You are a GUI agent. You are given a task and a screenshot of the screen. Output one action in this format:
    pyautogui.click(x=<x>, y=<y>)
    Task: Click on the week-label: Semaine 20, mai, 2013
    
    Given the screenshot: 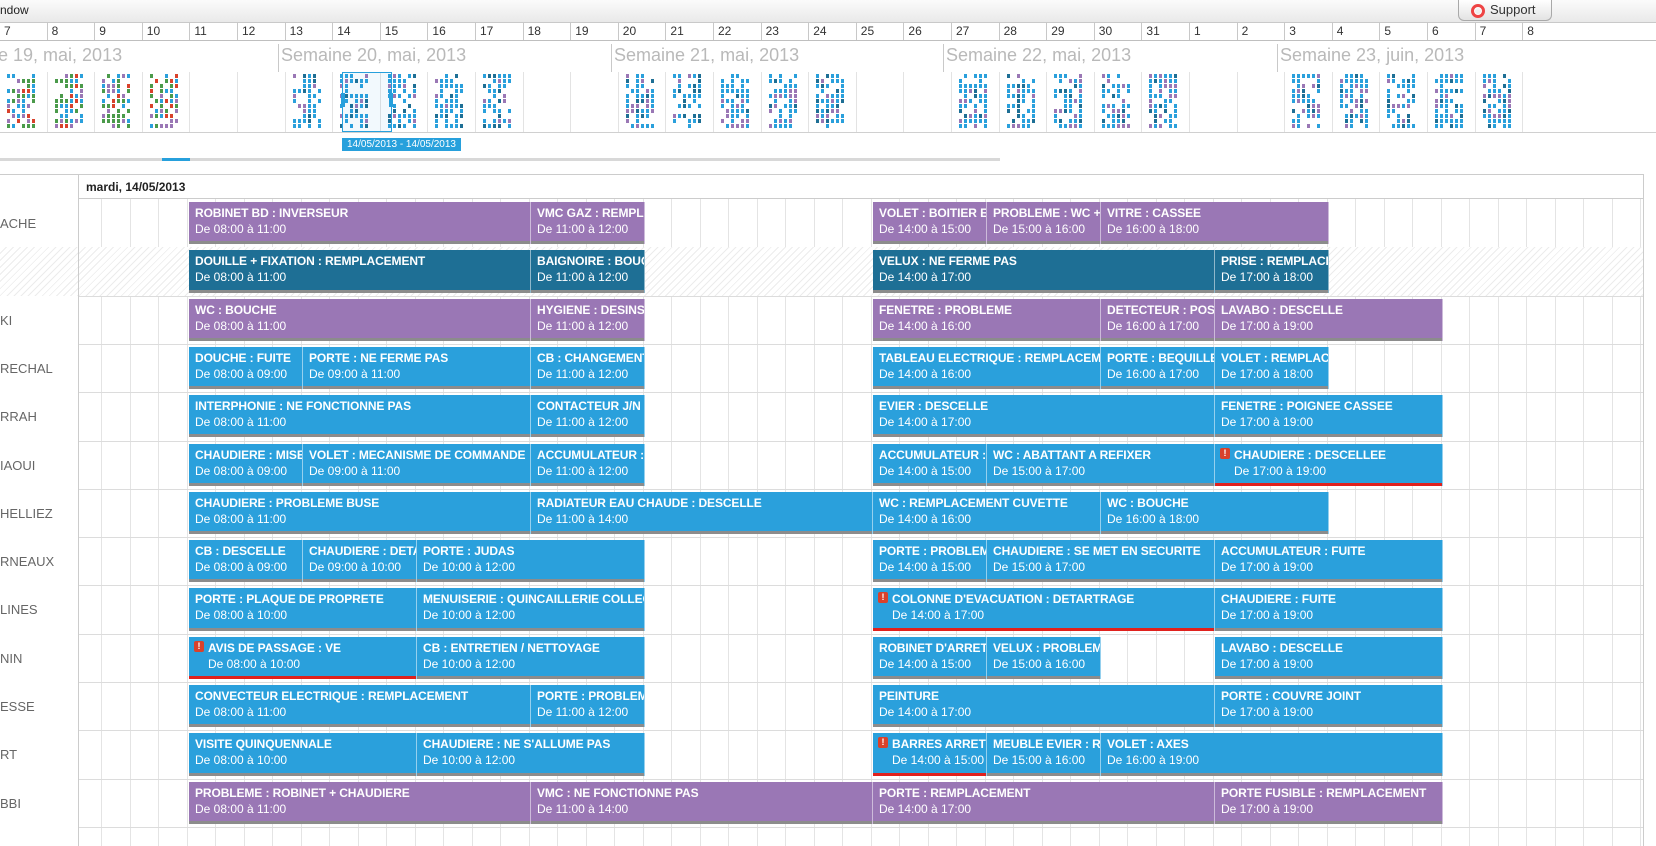 What is the action you would take?
    pyautogui.click(x=374, y=55)
    